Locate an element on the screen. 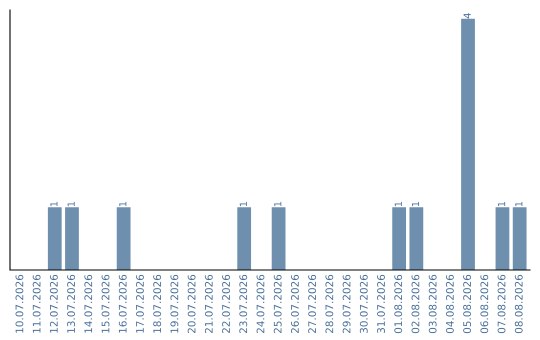  x-tick-label: 05.08.2026 is located at coordinates (467, 304).